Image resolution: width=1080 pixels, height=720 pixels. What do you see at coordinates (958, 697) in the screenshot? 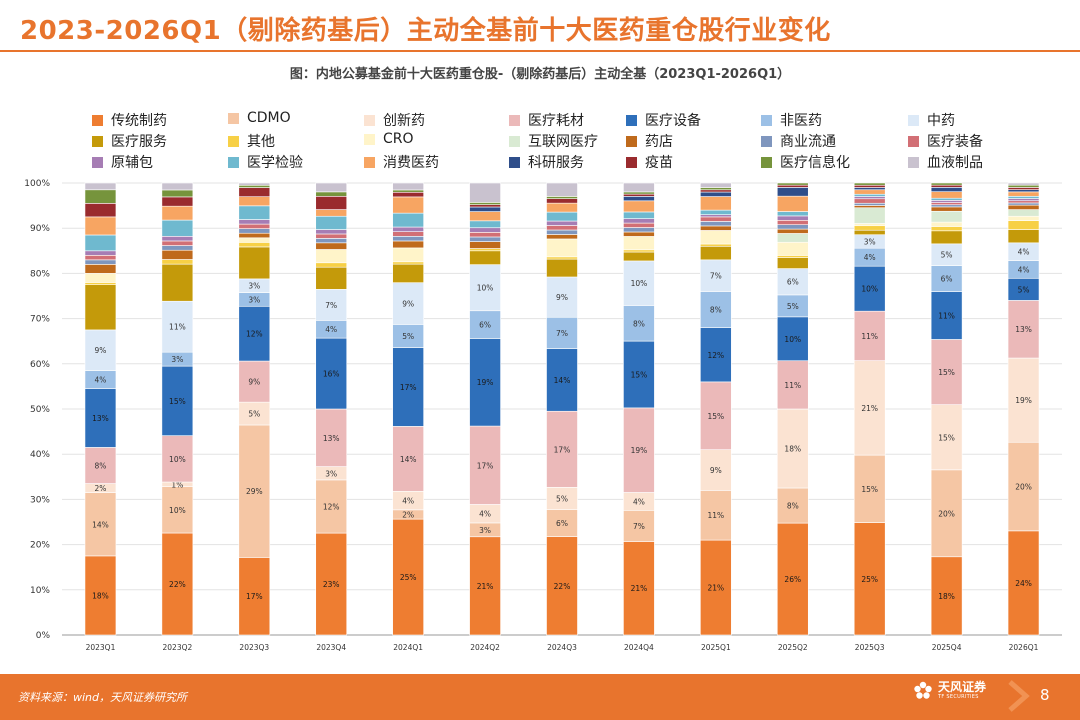
I see `brand-subtitle: TF SECURITIES` at bounding box center [958, 697].